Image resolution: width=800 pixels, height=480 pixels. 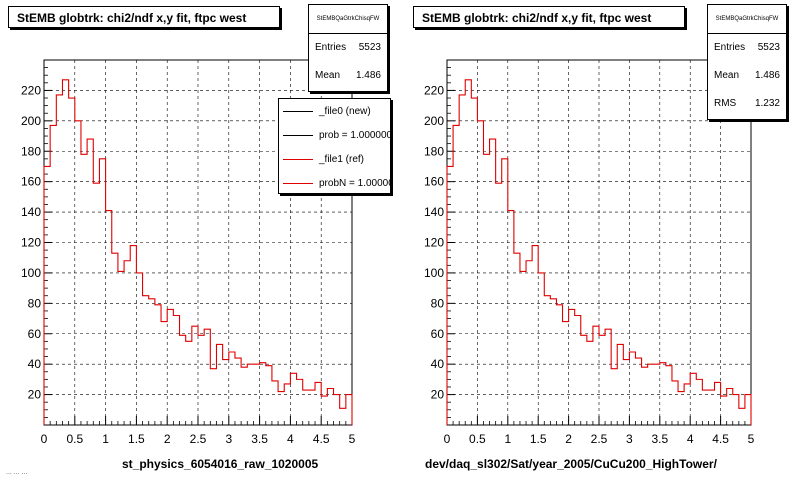 What do you see at coordinates (298, 159) in the screenshot?
I see `legend-swatch-ref` at bounding box center [298, 159].